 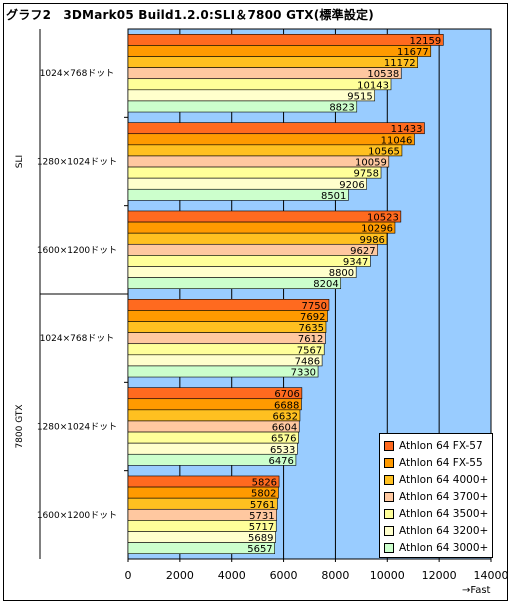 What do you see at coordinates (444, 530) in the screenshot?
I see `legend-label: Athlon 64 3200+` at bounding box center [444, 530].